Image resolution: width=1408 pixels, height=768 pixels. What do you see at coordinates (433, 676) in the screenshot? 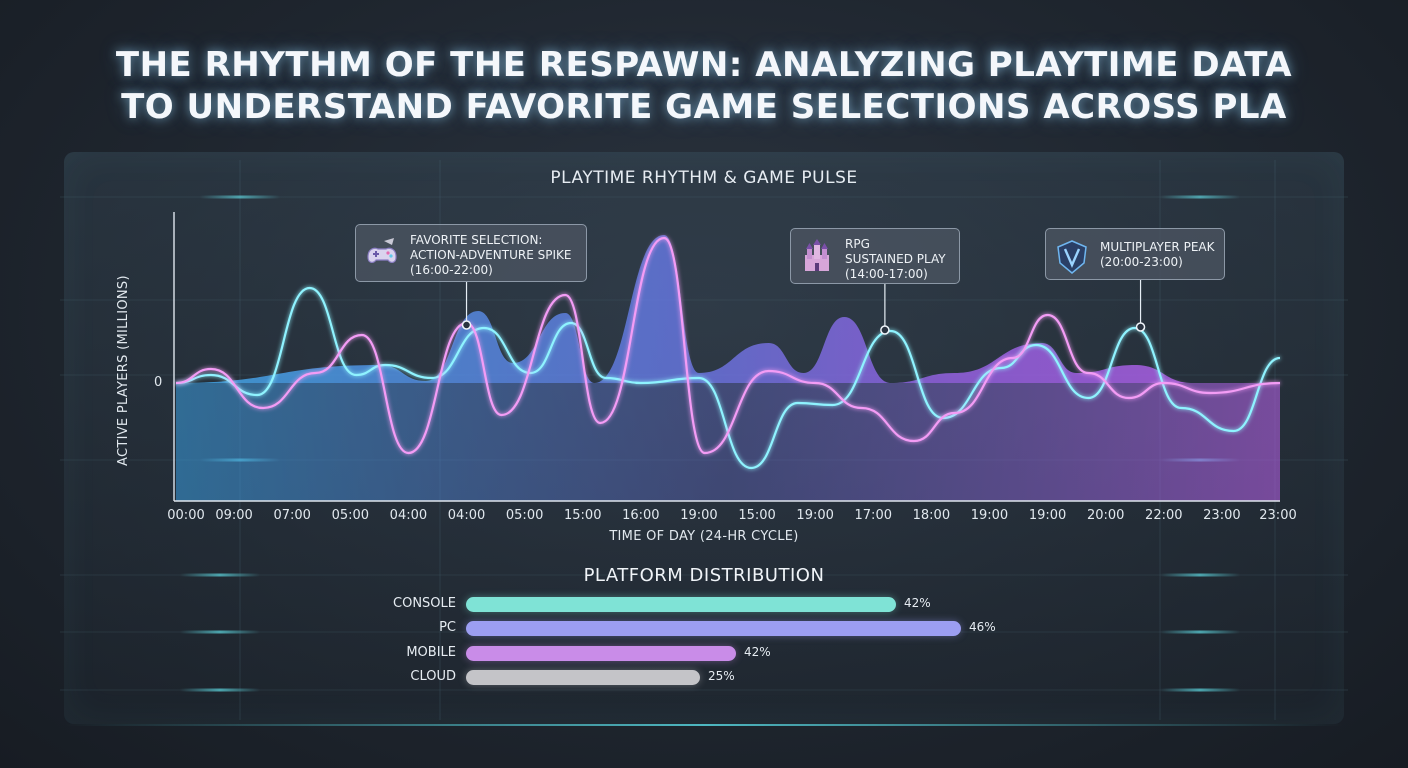
I see `platform-bar-label: CLOUD` at bounding box center [433, 676].